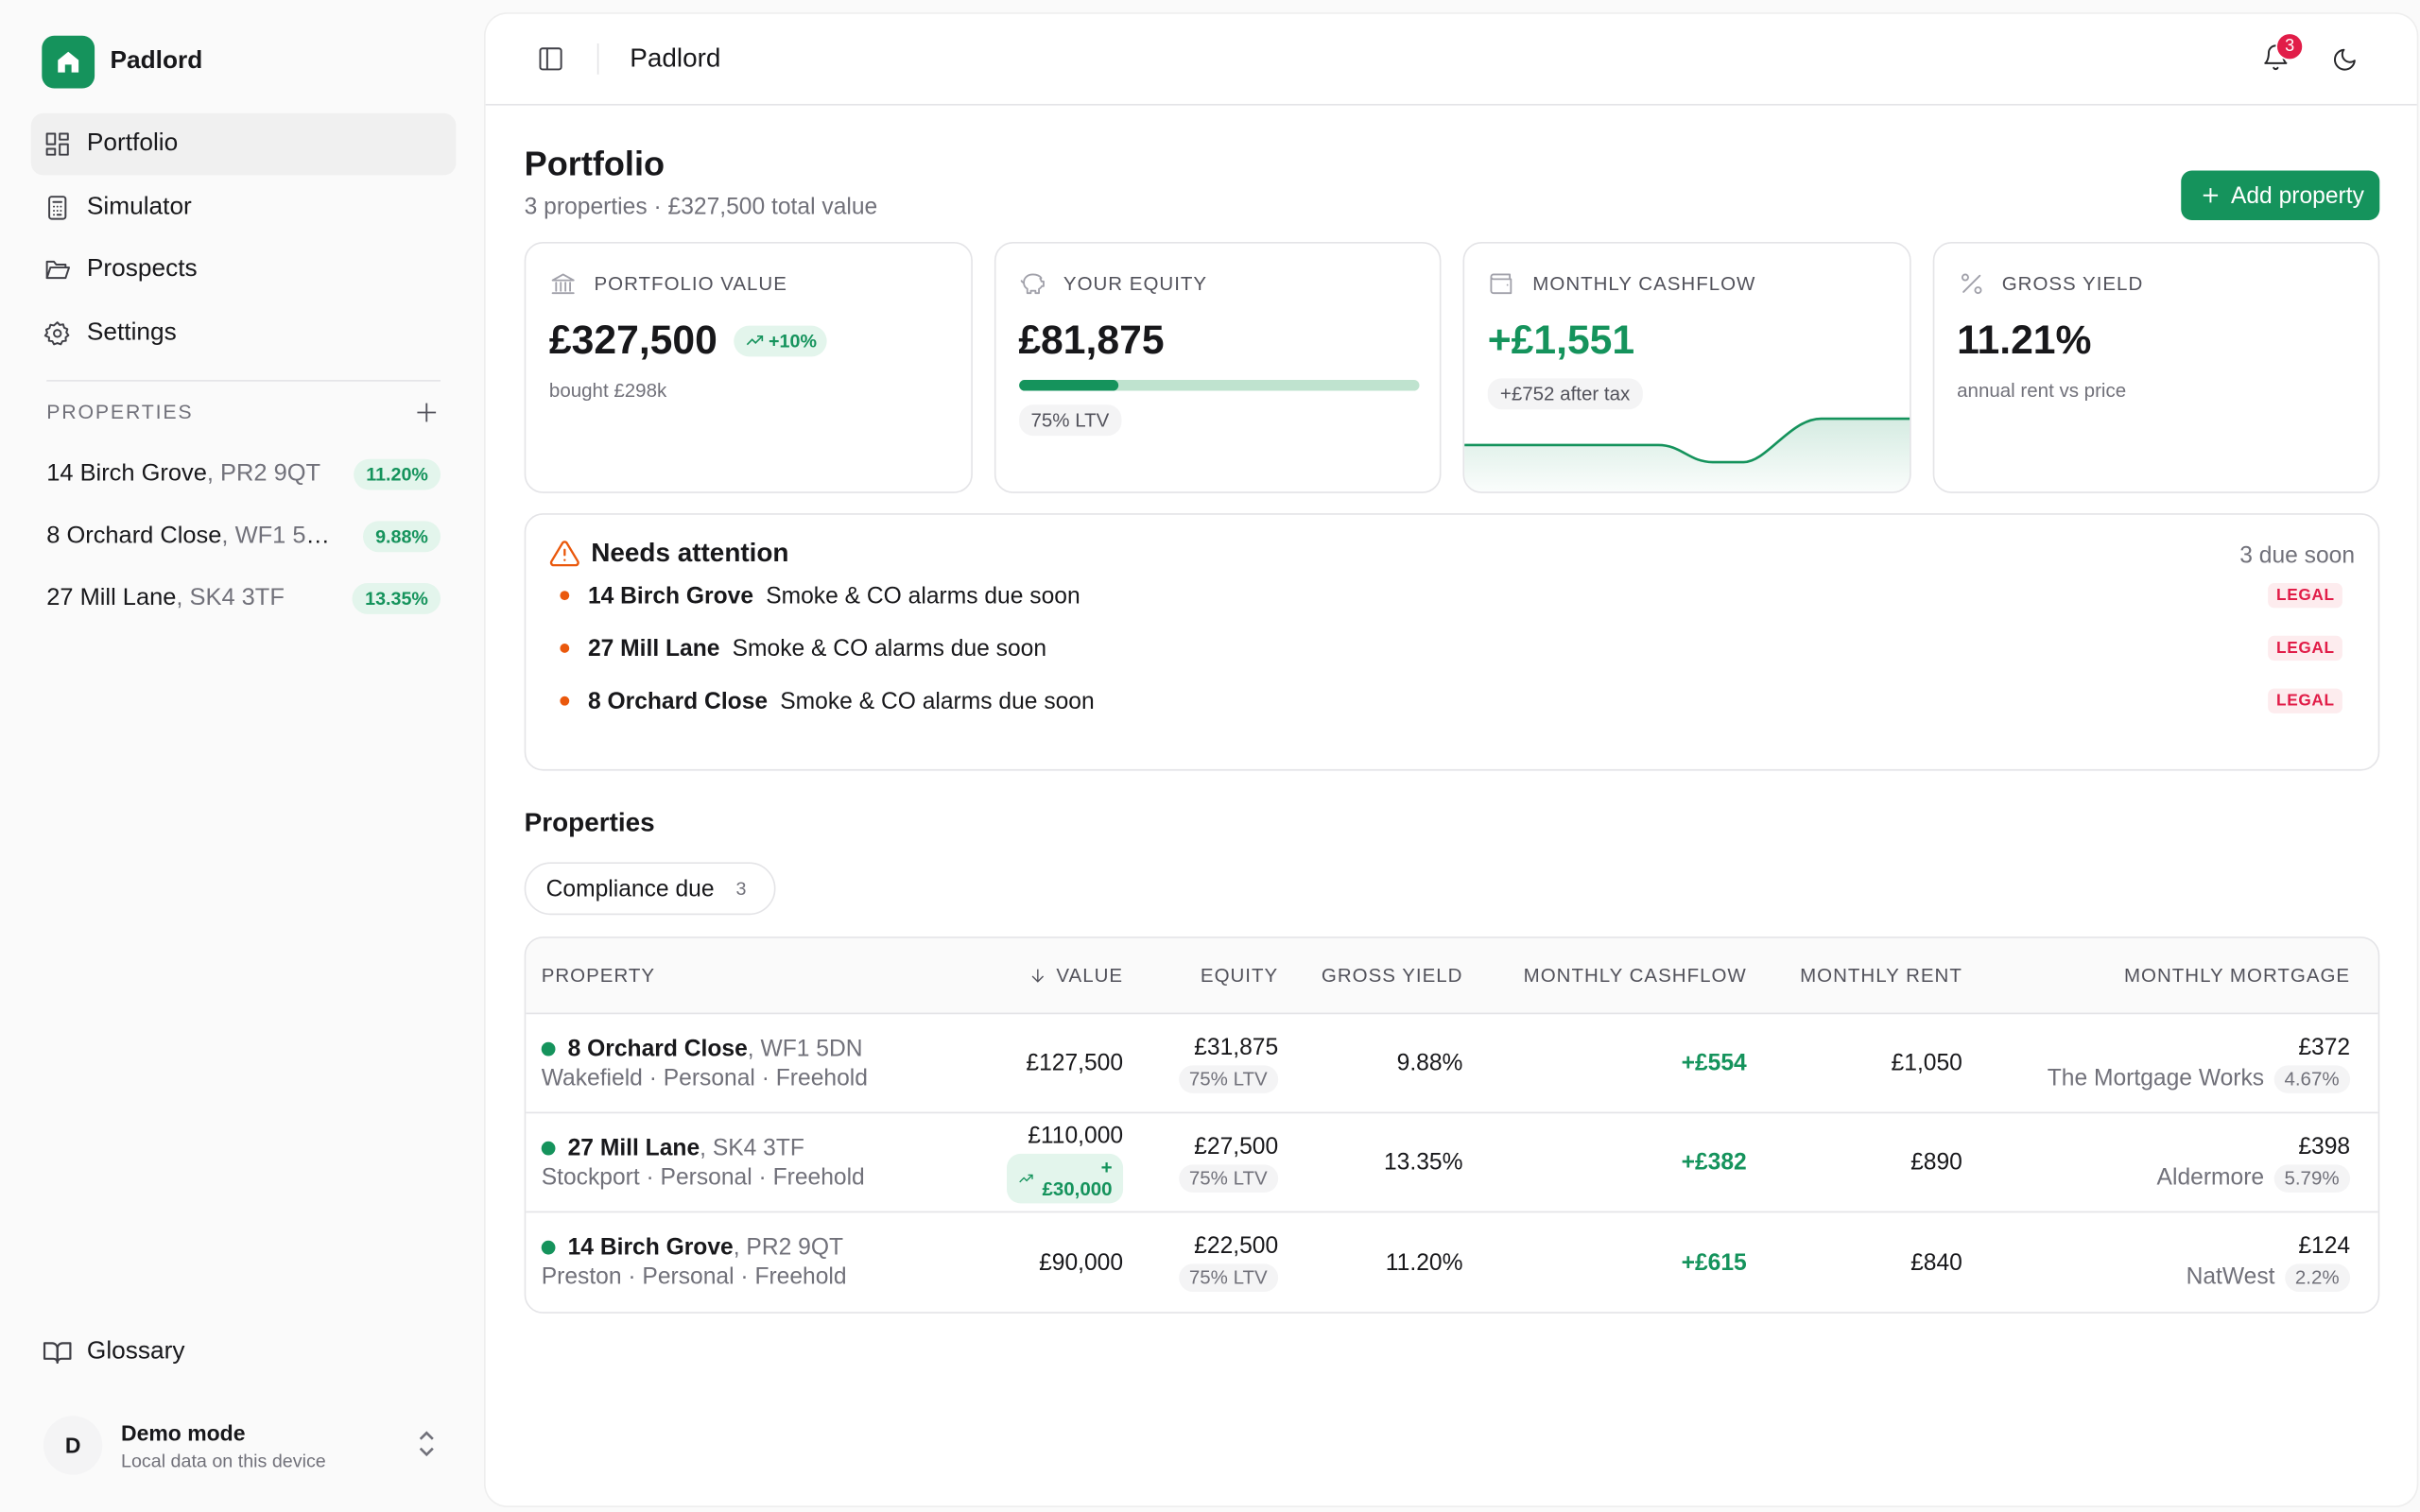  I want to click on attention-property: 14 Birch Grove, so click(671, 596).